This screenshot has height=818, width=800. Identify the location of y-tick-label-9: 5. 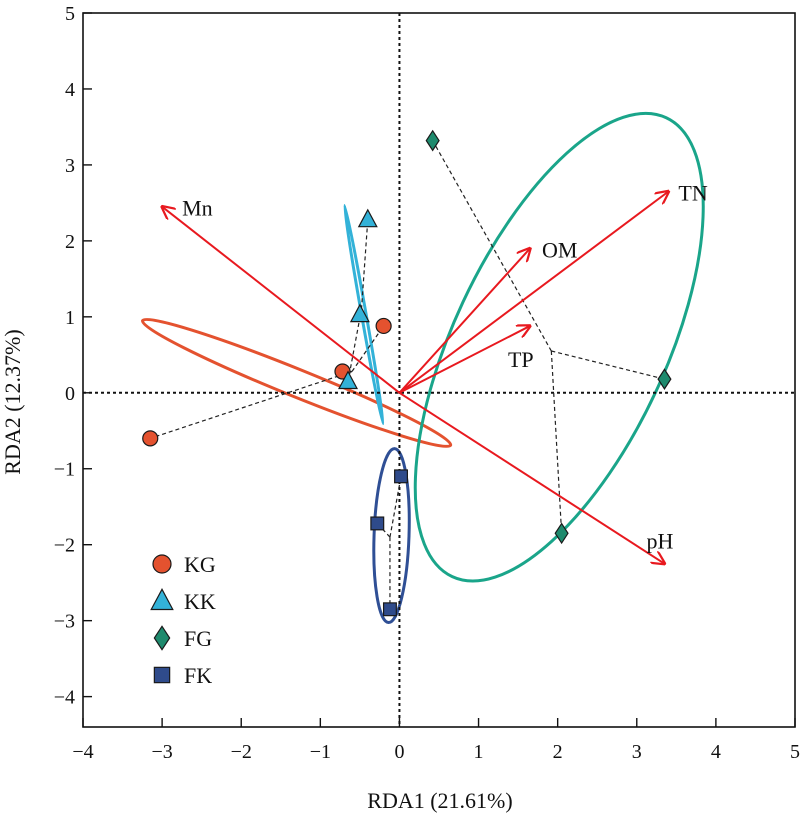
(70, 14).